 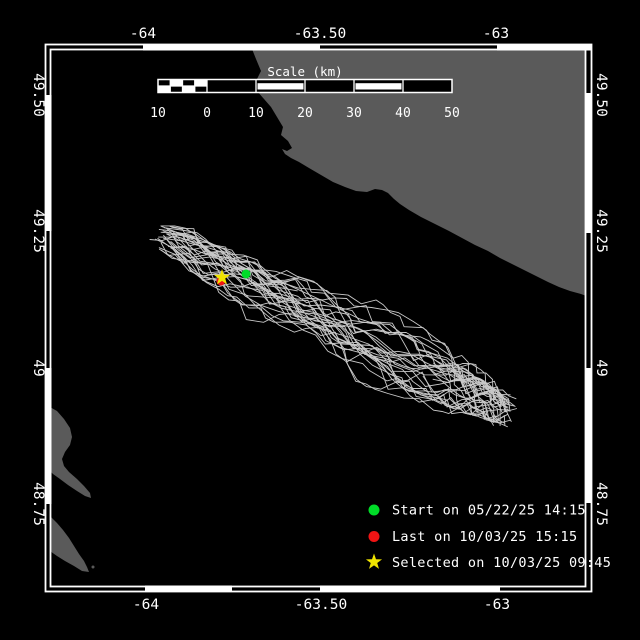 I want to click on longitude-labels-bottom: -64 -63.50 -63, so click(x=321, y=605).